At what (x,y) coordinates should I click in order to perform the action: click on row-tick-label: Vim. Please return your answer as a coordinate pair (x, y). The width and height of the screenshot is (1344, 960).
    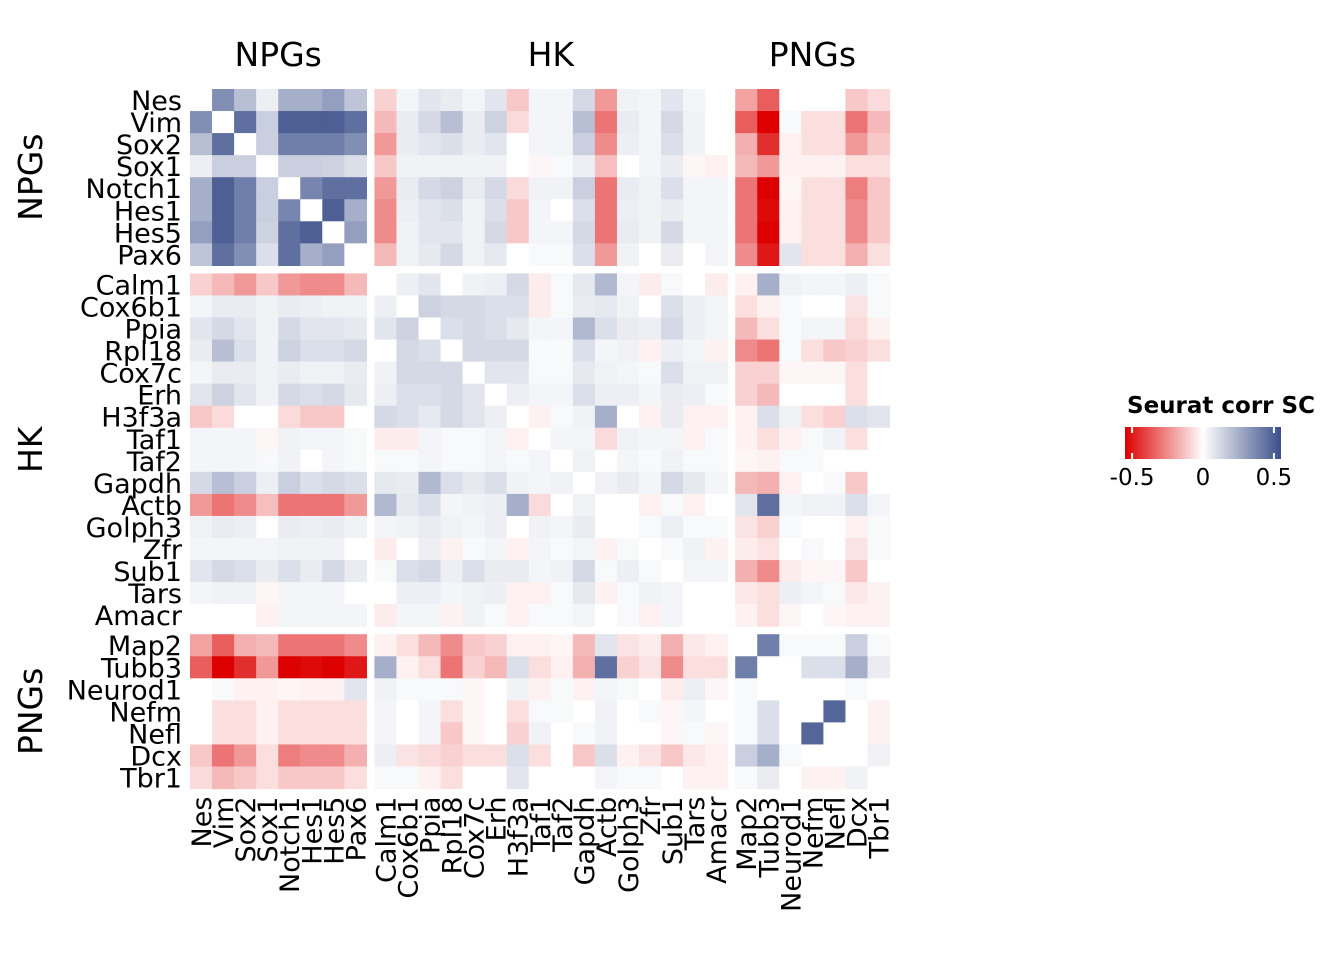
    Looking at the image, I should click on (156, 123).